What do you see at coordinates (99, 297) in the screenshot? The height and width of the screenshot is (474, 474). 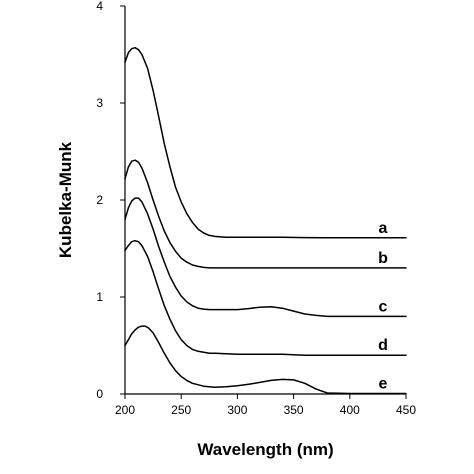 I see `y-tick-label-1: 1` at bounding box center [99, 297].